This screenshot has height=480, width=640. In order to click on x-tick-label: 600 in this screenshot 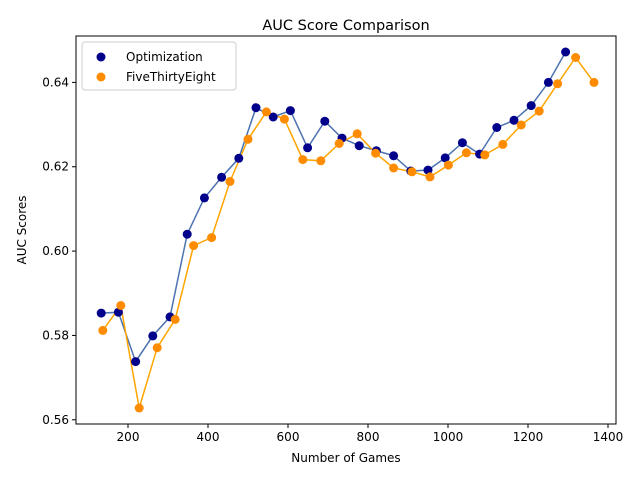, I will do `click(288, 437)`.